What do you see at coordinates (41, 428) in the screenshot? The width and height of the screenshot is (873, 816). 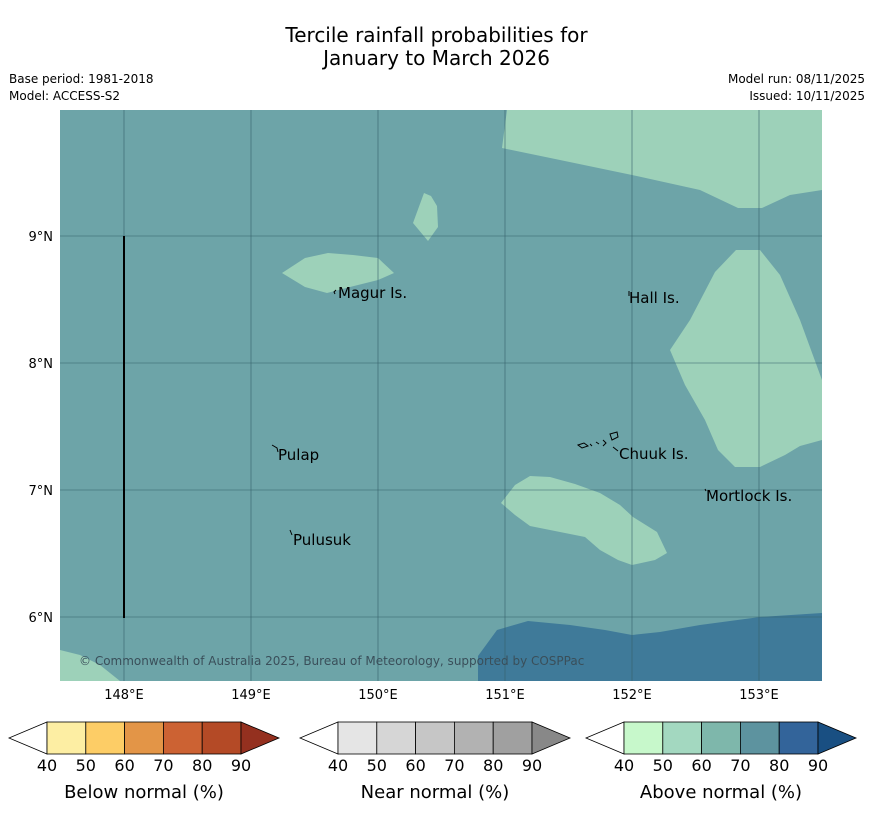 I see `lat-tick-labels: 9°N 8°N 7°N 6°N` at bounding box center [41, 428].